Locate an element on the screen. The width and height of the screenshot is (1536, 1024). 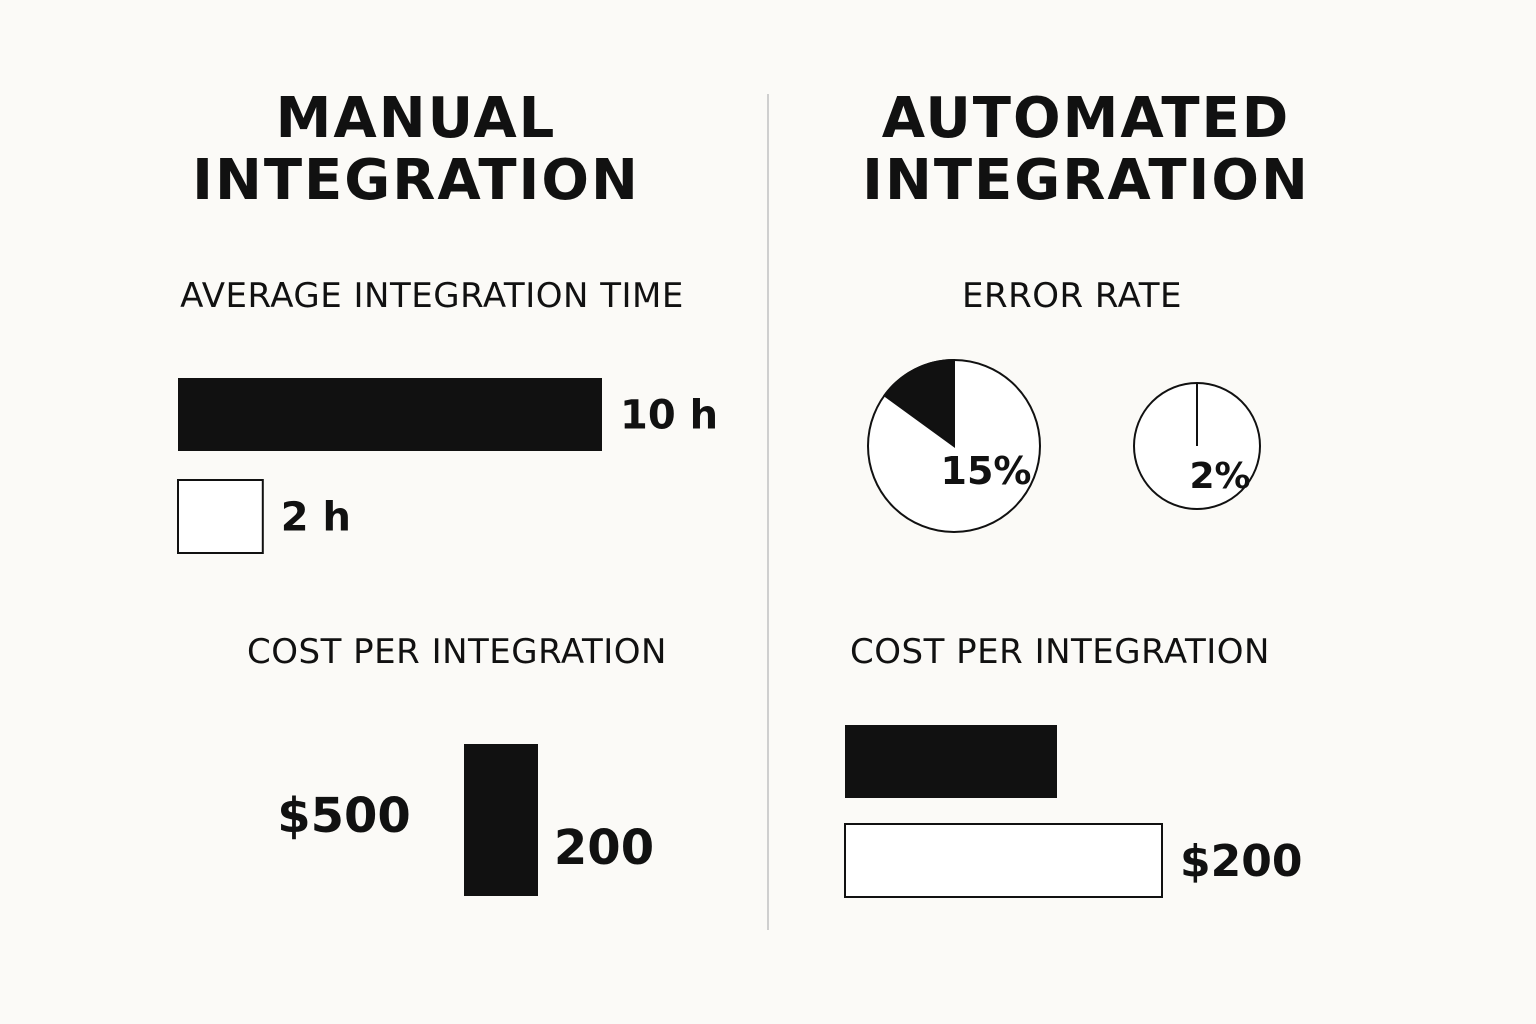
panel-divider is located at coordinates (768, 512).